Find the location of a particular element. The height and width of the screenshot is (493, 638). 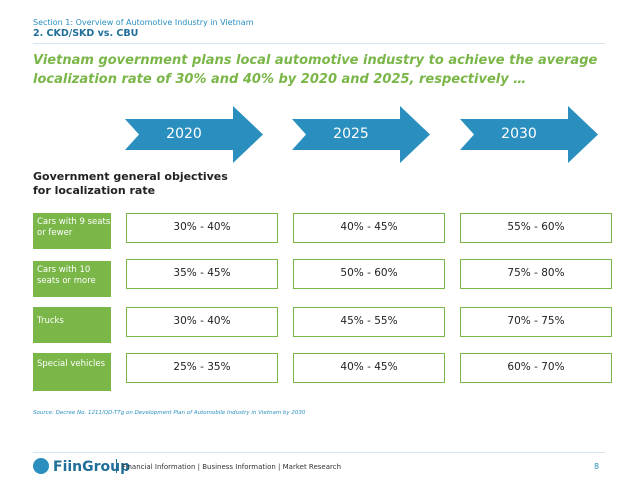

value-cell: 60% - 70% is located at coordinates (536, 368).